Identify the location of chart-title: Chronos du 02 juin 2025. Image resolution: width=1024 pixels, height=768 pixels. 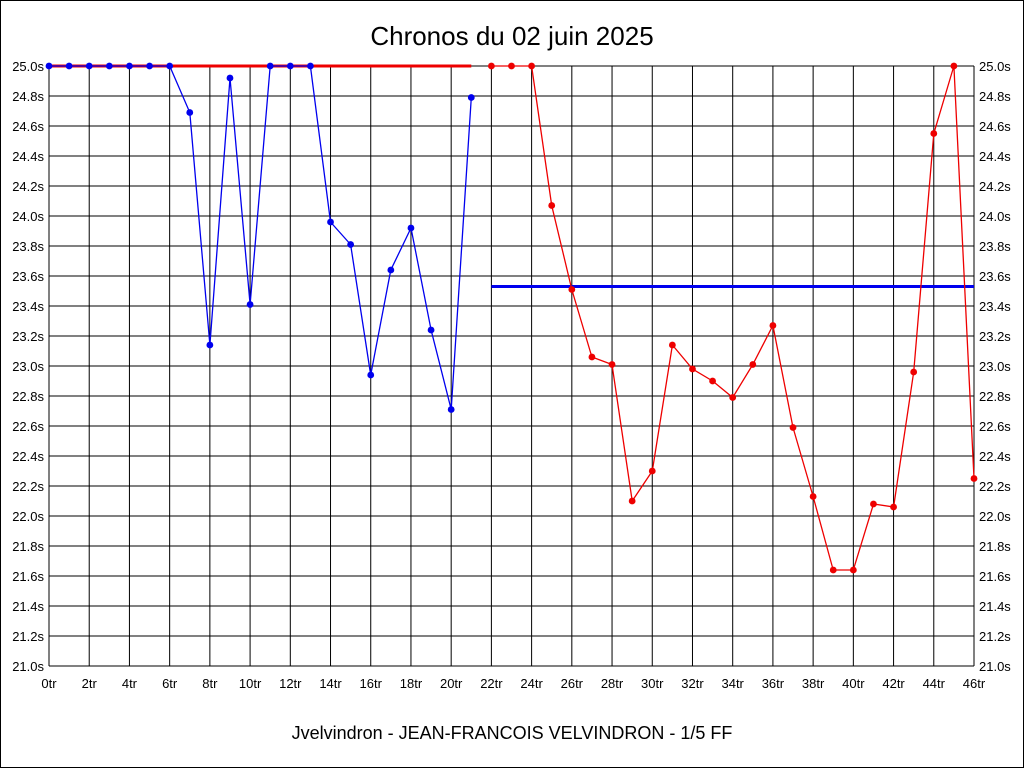
(511, 36).